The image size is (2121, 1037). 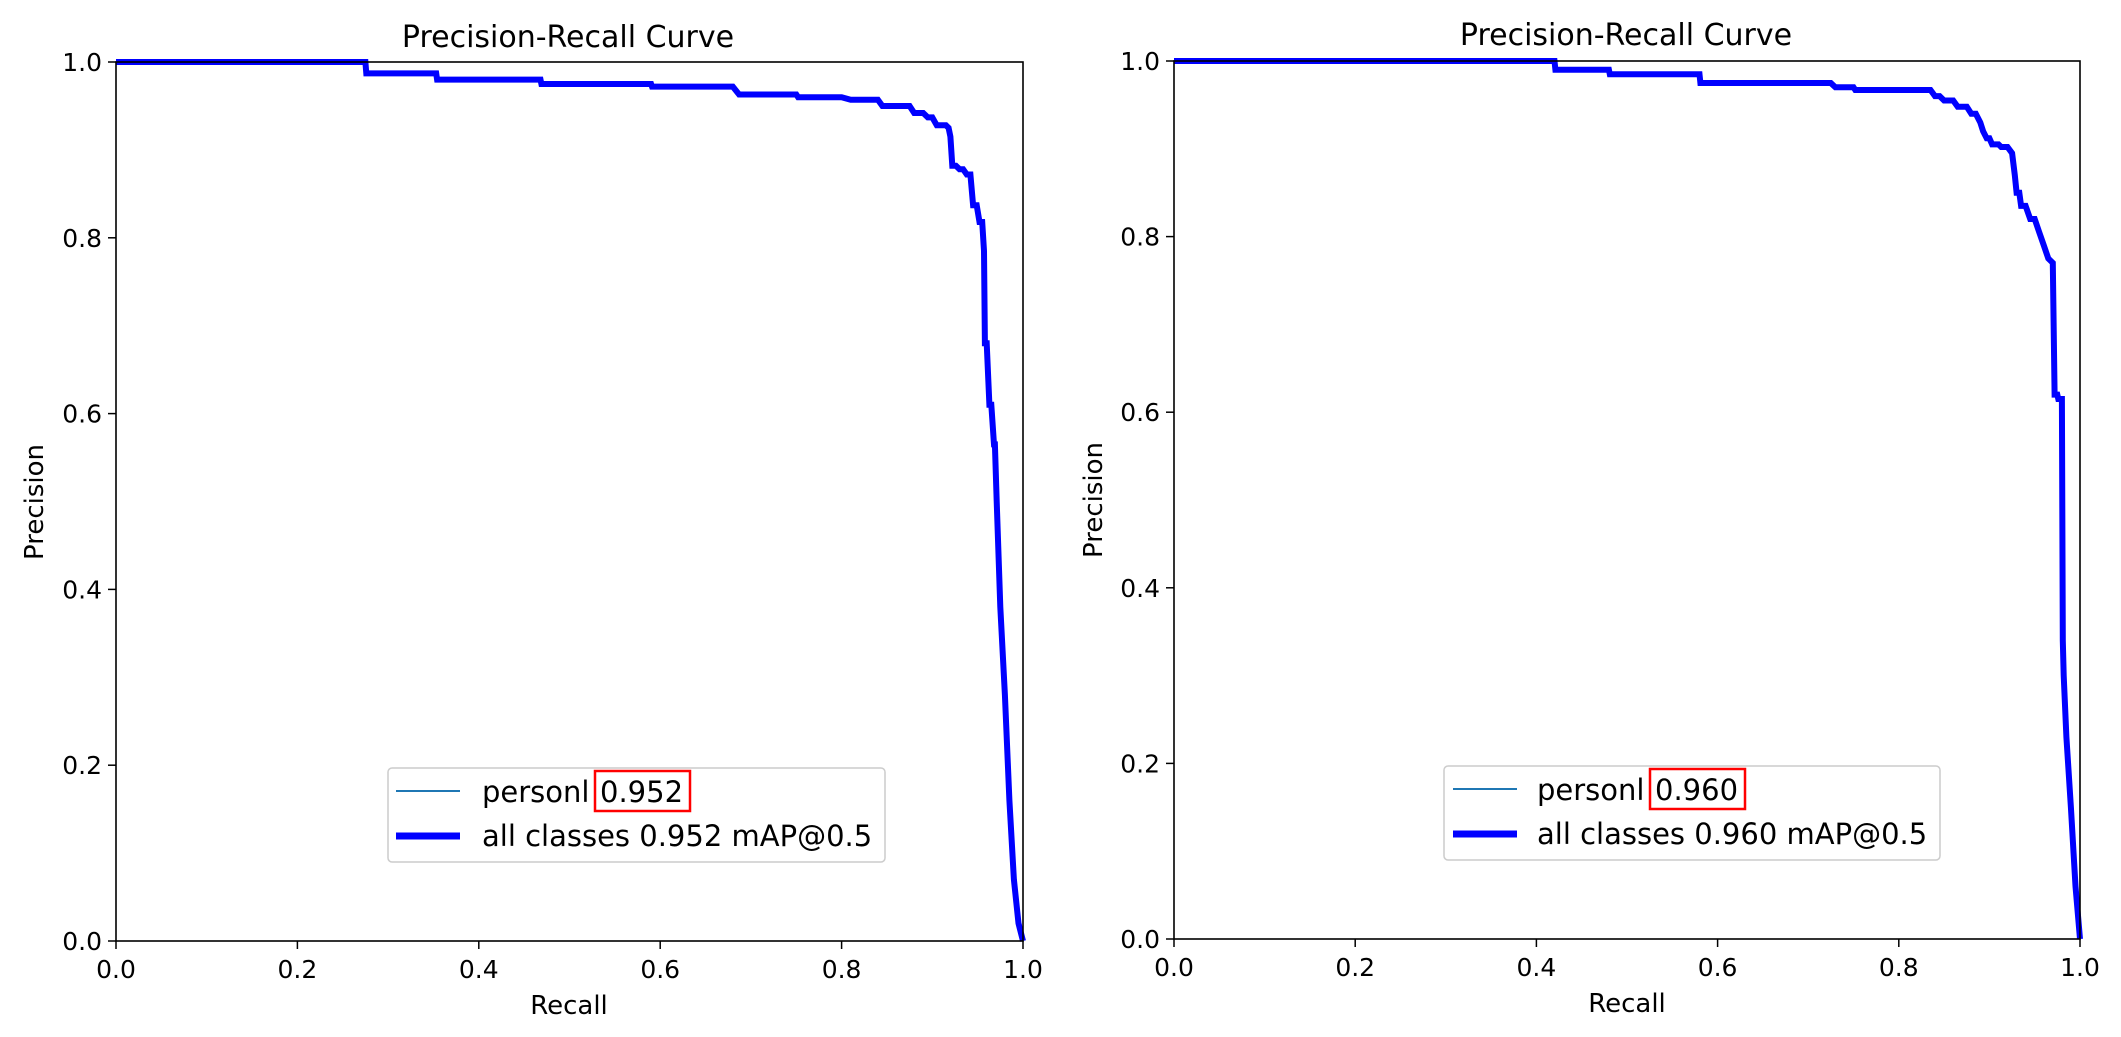 I want to click on legend: personl 0.952 all classes 0.952 mAP@0.5, so click(x=636, y=815).